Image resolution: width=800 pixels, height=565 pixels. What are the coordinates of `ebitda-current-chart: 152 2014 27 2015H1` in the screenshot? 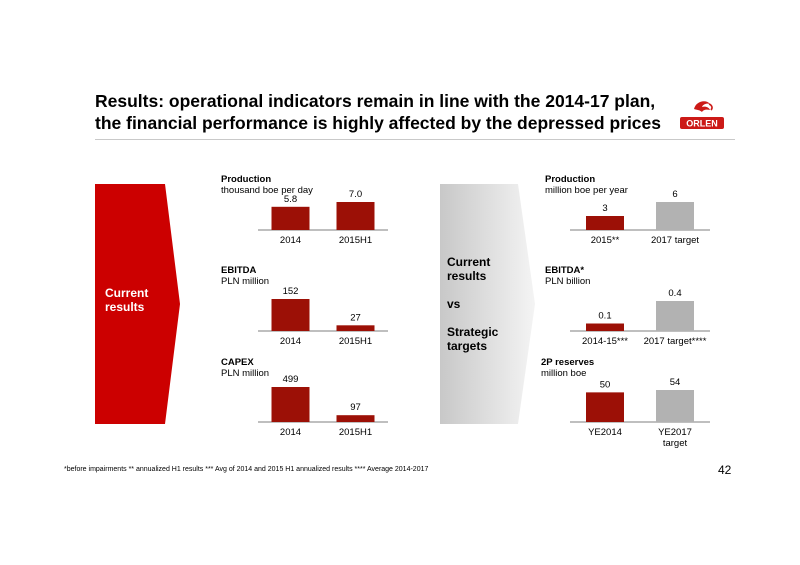 It's located at (323, 316).